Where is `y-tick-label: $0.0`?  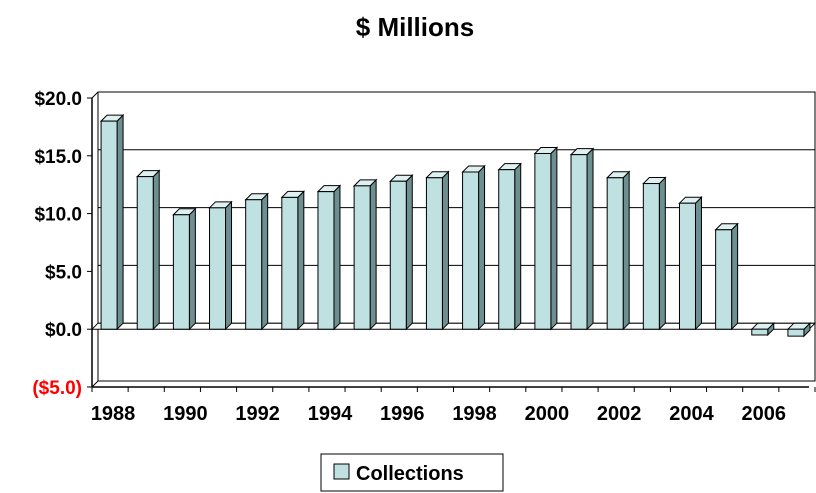 y-tick-label: $0.0 is located at coordinates (63, 330).